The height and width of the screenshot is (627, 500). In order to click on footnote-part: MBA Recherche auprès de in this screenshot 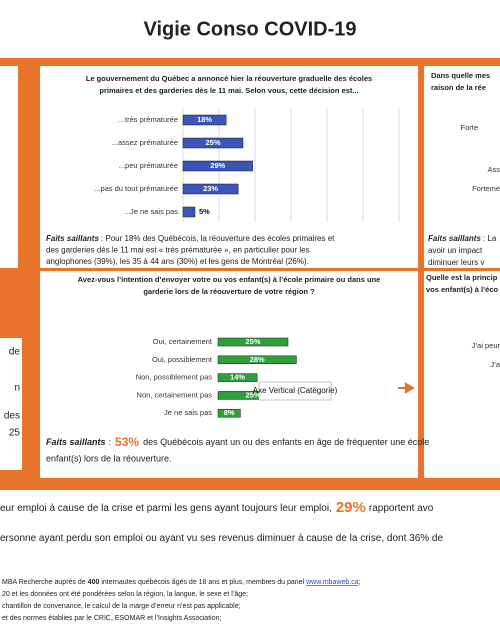, I will do `click(44, 582)`.